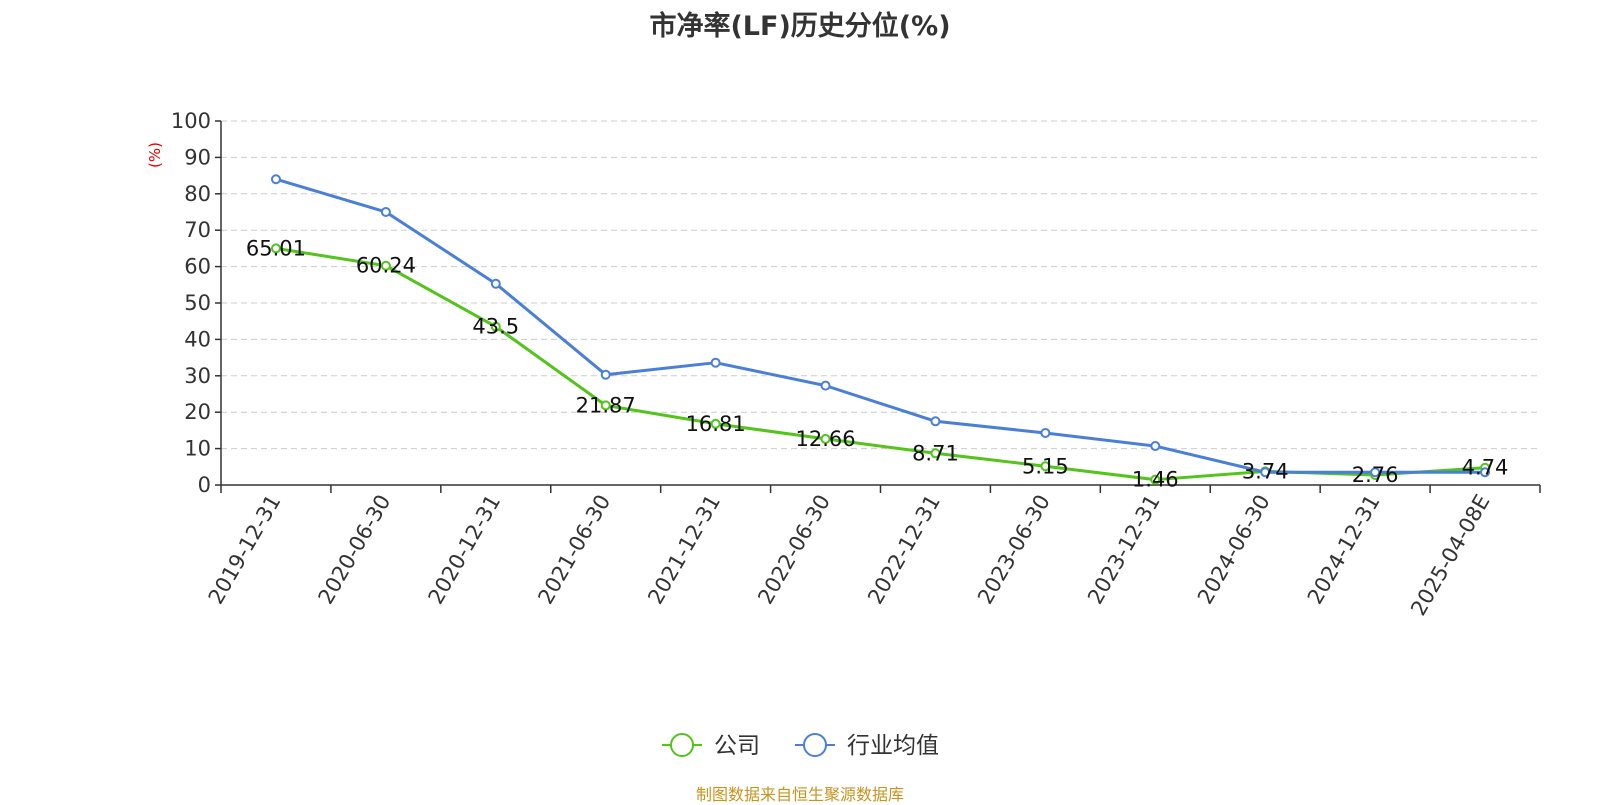  Describe the element at coordinates (191, 121) in the screenshot. I see `y-tick-label: 100` at that location.